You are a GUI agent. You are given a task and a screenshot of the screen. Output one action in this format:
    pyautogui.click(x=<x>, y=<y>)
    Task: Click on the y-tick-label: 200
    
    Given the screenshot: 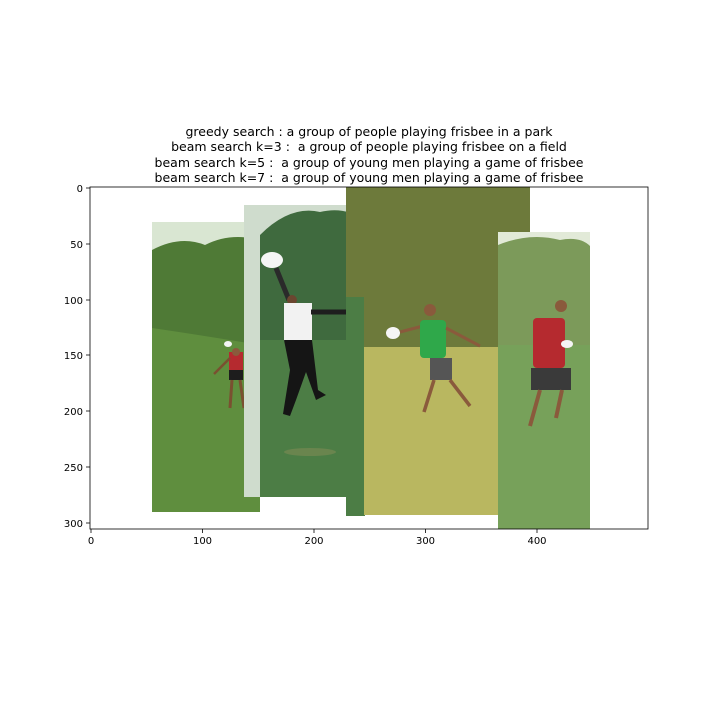 What is the action you would take?
    pyautogui.click(x=73, y=412)
    